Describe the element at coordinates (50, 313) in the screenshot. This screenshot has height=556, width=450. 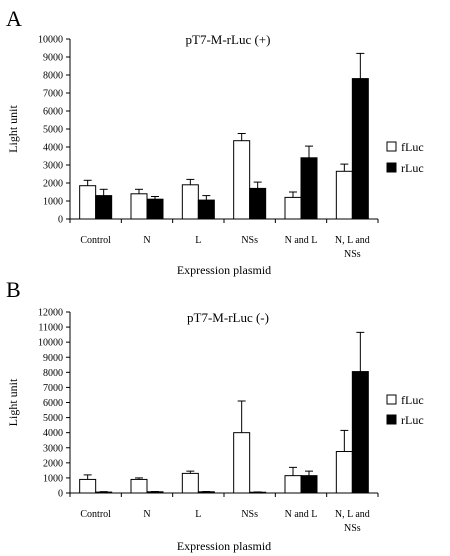
I see `y-tick-label: 12000` at that location.